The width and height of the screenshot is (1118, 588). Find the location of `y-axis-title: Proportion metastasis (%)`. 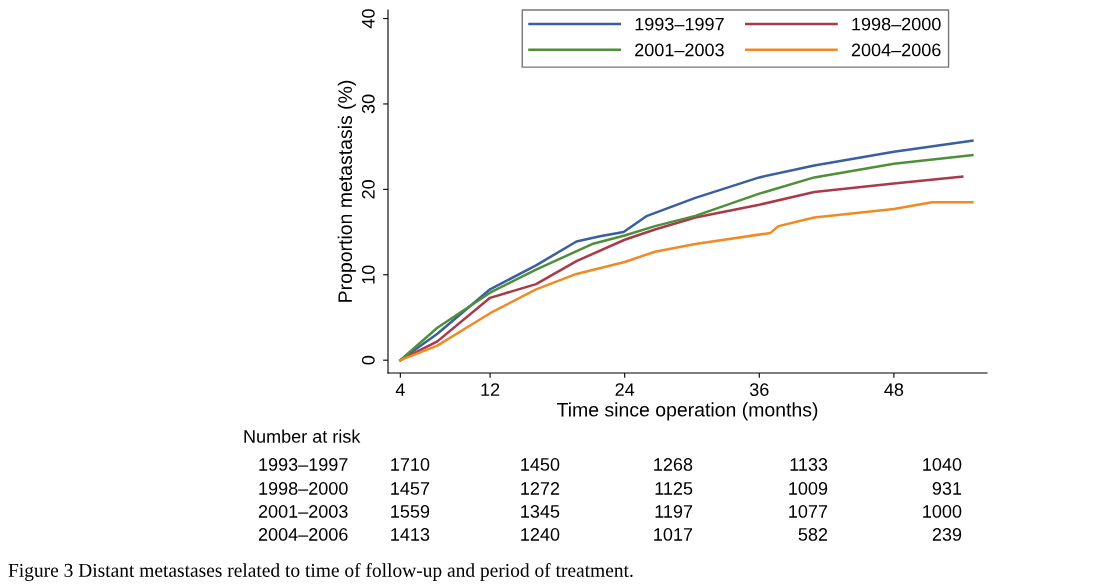

y-axis-title: Proportion metastasis (%) is located at coordinates (346, 191).